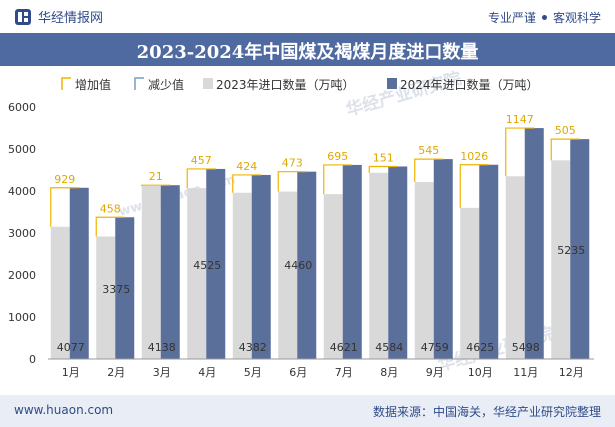 This screenshot has height=427, width=615. I want to click on legend-item-1: 减少值, so click(159, 84).